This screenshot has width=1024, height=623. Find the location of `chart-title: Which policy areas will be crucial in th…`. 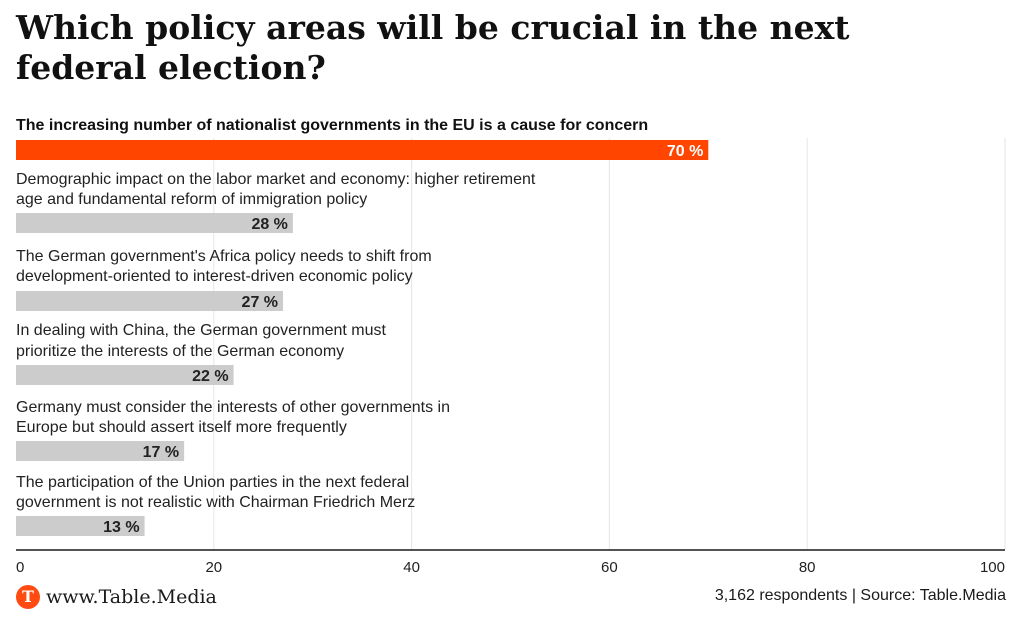

chart-title: Which policy areas will be crucial in th… is located at coordinates (433, 47).